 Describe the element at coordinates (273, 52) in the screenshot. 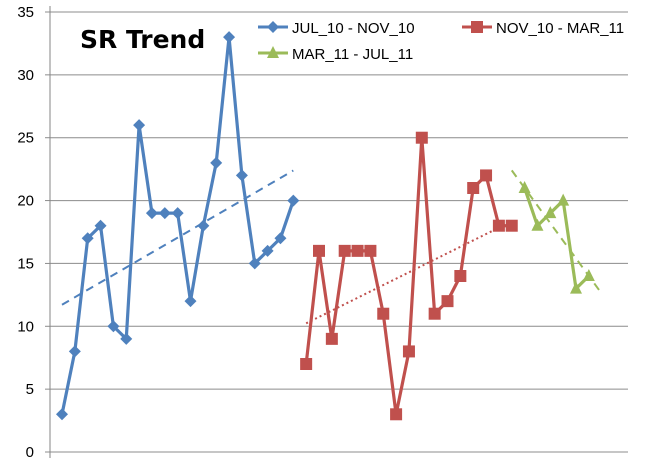

I see `legend-marker-triangle` at that location.